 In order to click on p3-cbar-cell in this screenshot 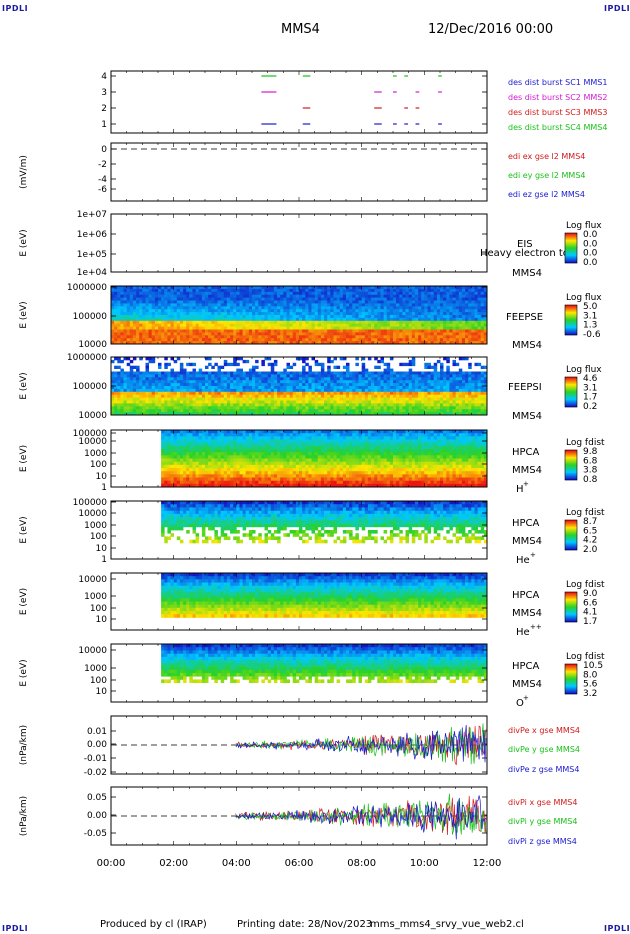, I will do `click(571, 252)`.